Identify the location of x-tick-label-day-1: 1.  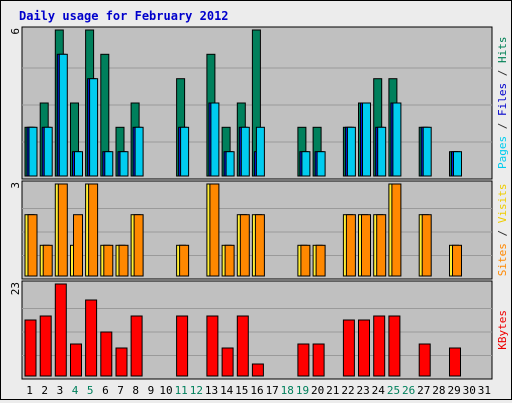
(29, 390).